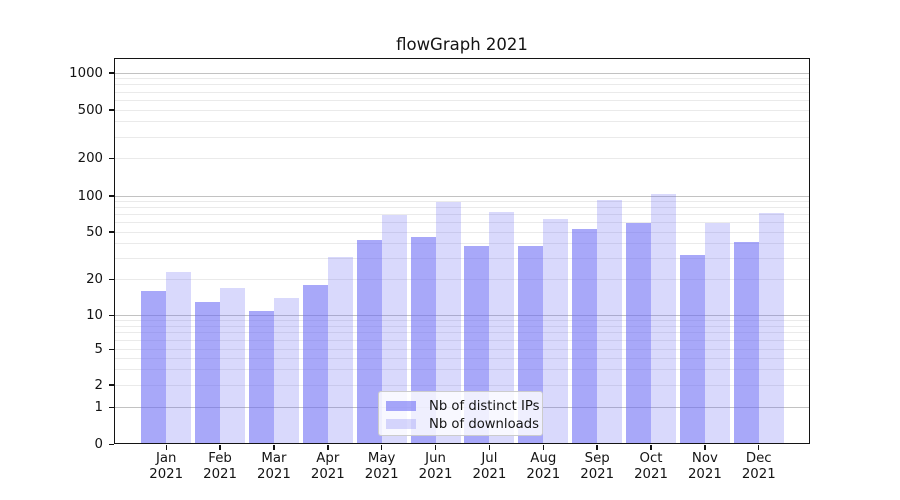 This screenshot has height=500, width=900. I want to click on bar-nb-of-downloads-apr, so click(340, 350).